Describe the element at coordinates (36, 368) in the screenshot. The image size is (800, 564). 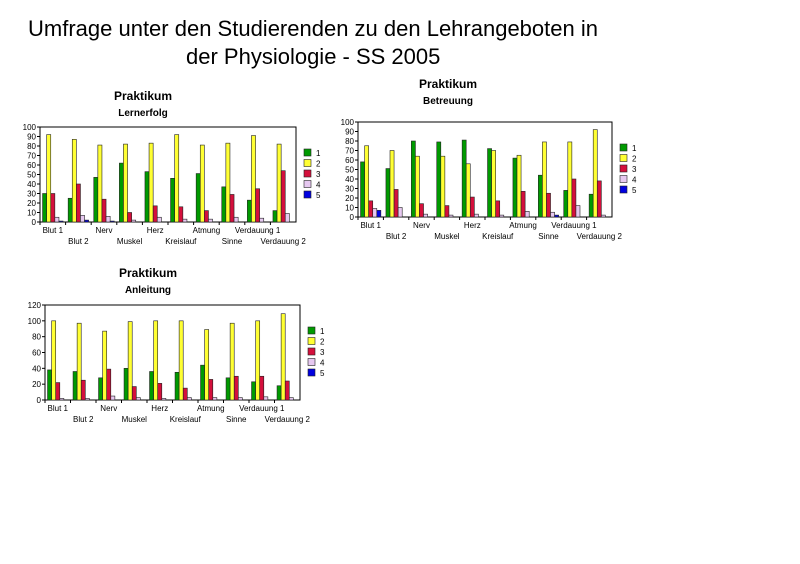
I see `y-tick-label: 40` at that location.